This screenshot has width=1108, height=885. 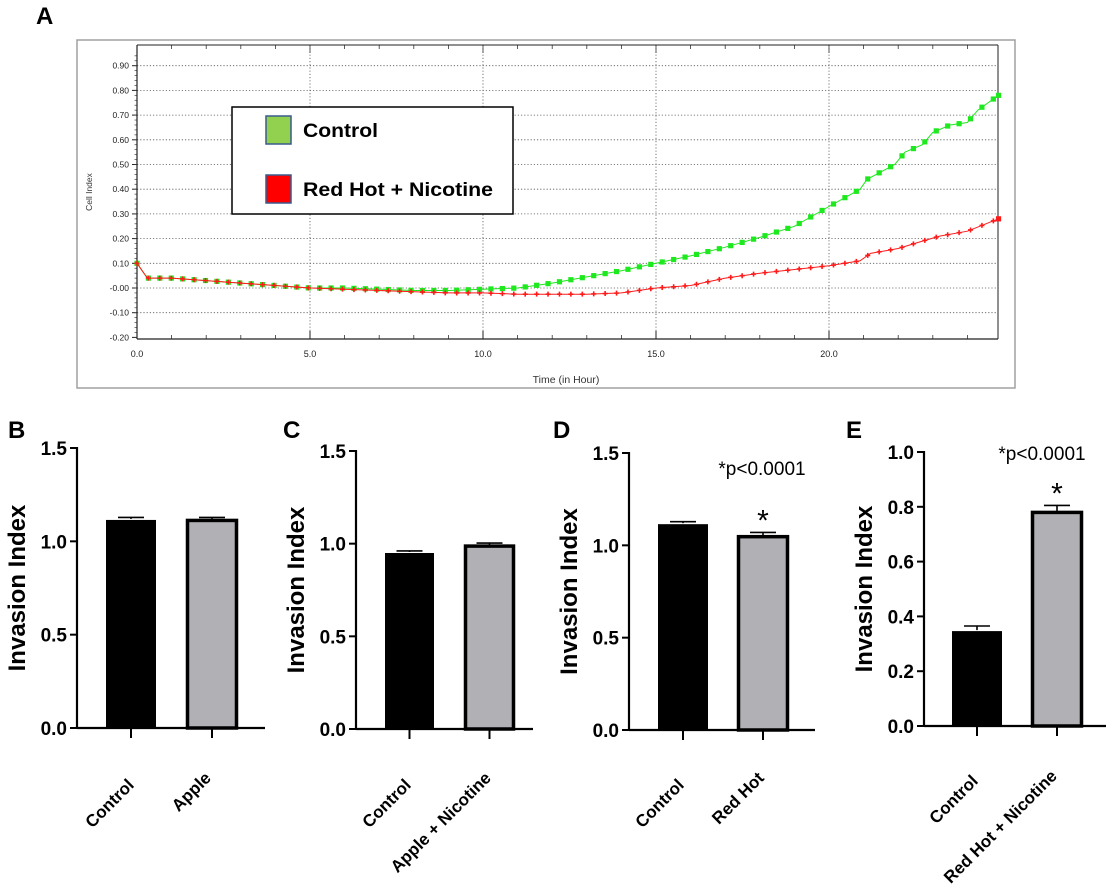 I want to click on bar-red-hot-nicotine, so click(x=1057, y=619).